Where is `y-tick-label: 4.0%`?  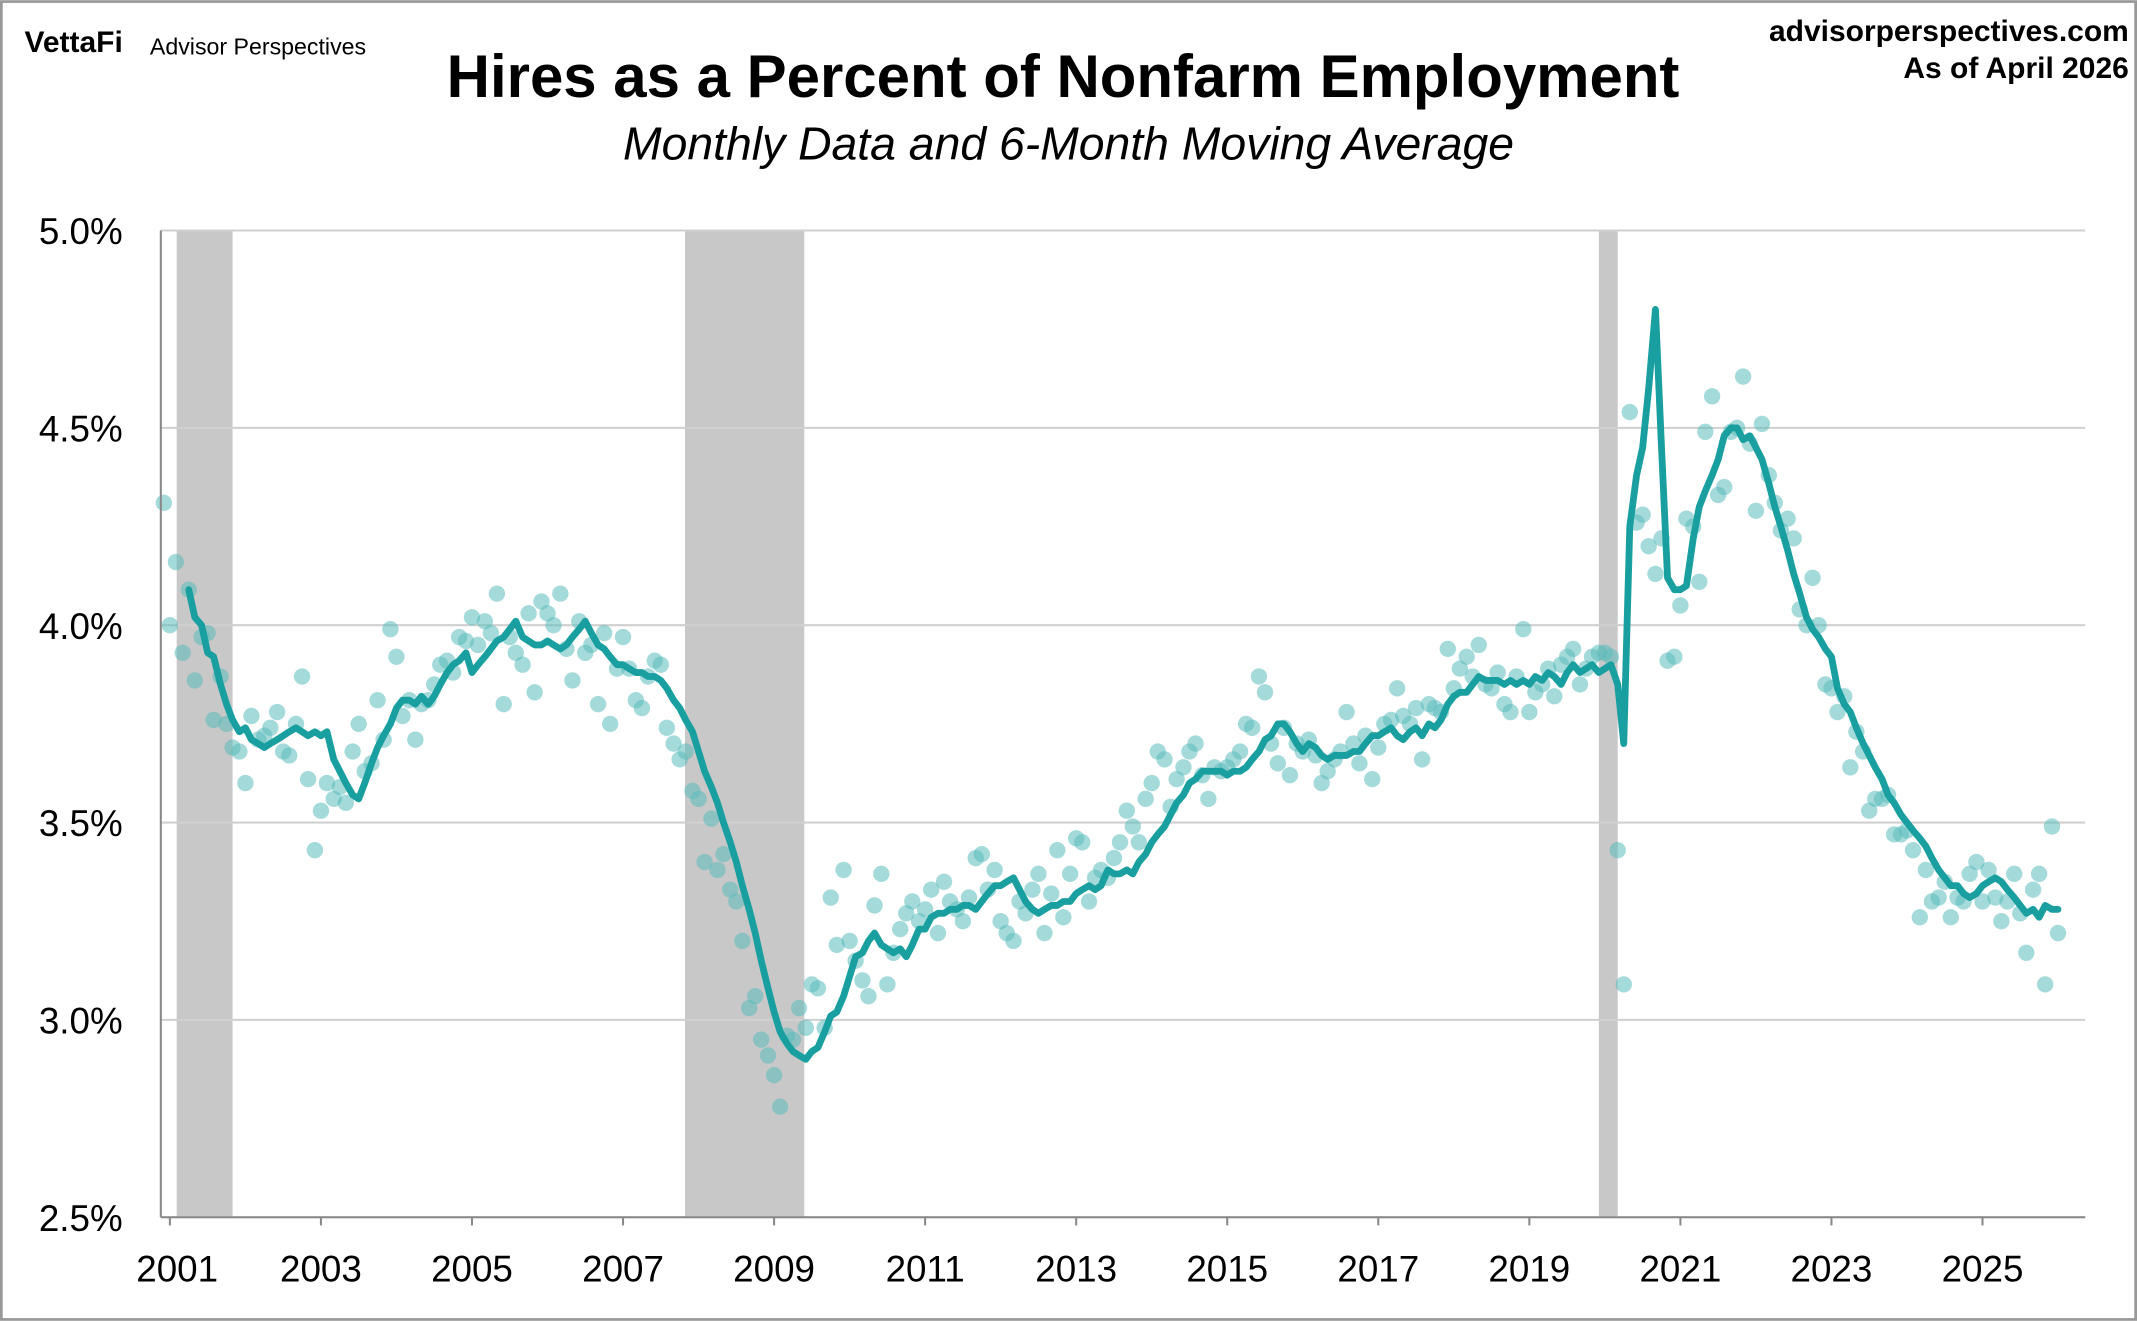 y-tick-label: 4.0% is located at coordinates (81, 626).